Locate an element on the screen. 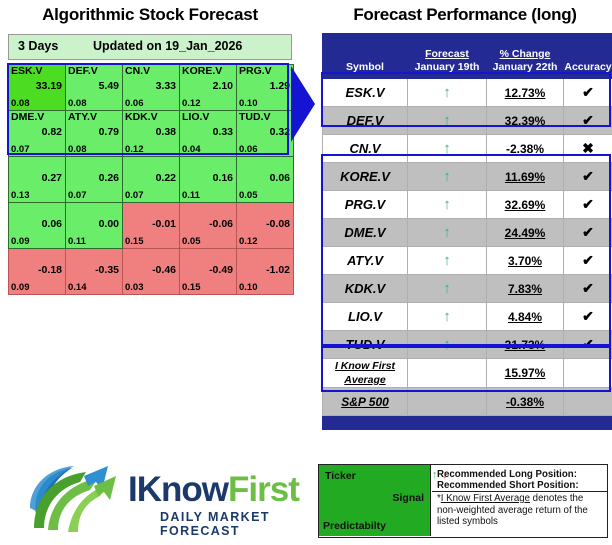 The height and width of the screenshot is (545, 612). legend-note-underlined-term: I Know First Average is located at coordinates (485, 498).